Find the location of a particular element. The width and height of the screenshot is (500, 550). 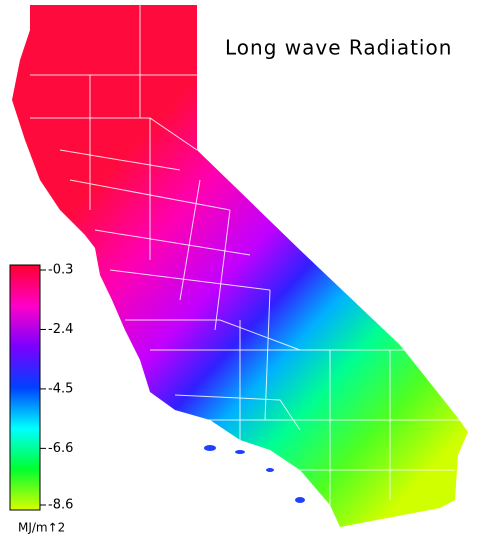

legend-tick-label: -6.6 is located at coordinates (60, 448).